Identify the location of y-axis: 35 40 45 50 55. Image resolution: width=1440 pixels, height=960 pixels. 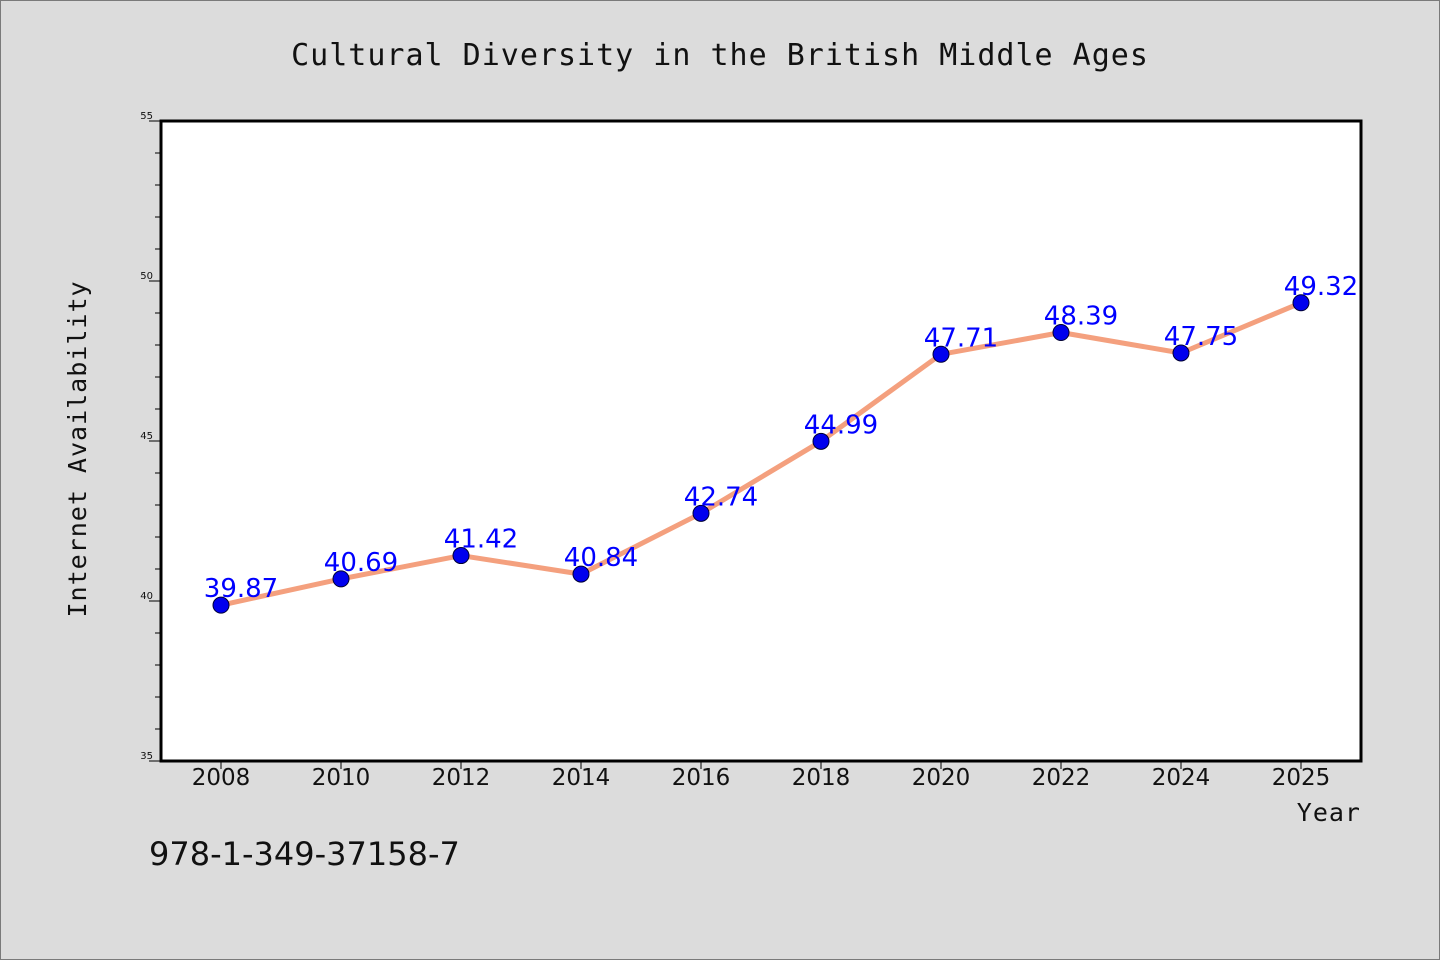
(150, 436).